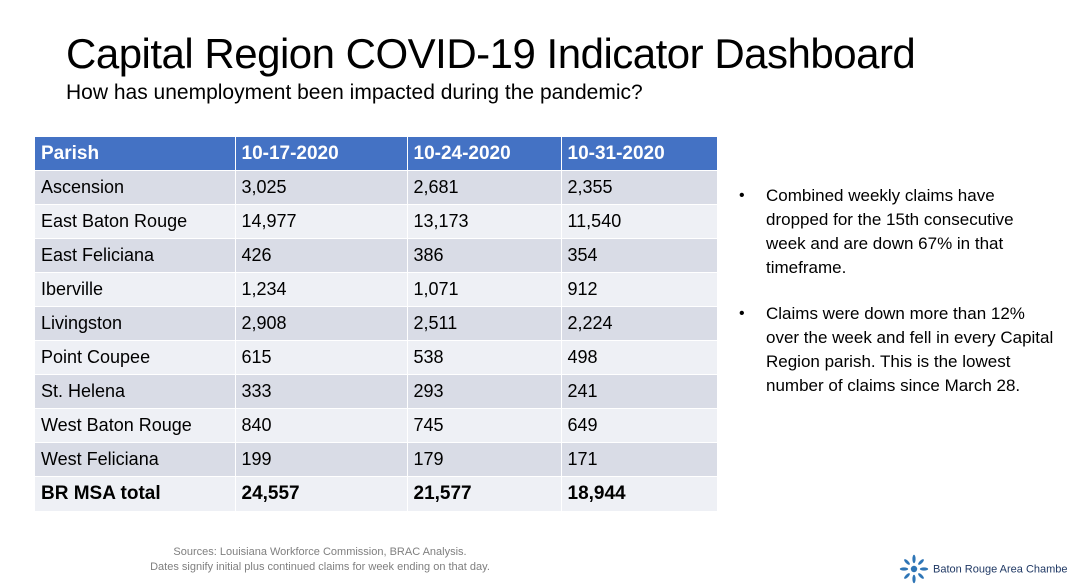 This screenshot has width=1068, height=586. What do you see at coordinates (321, 154) in the screenshot?
I see `column-header-date: 10-17-2020` at bounding box center [321, 154].